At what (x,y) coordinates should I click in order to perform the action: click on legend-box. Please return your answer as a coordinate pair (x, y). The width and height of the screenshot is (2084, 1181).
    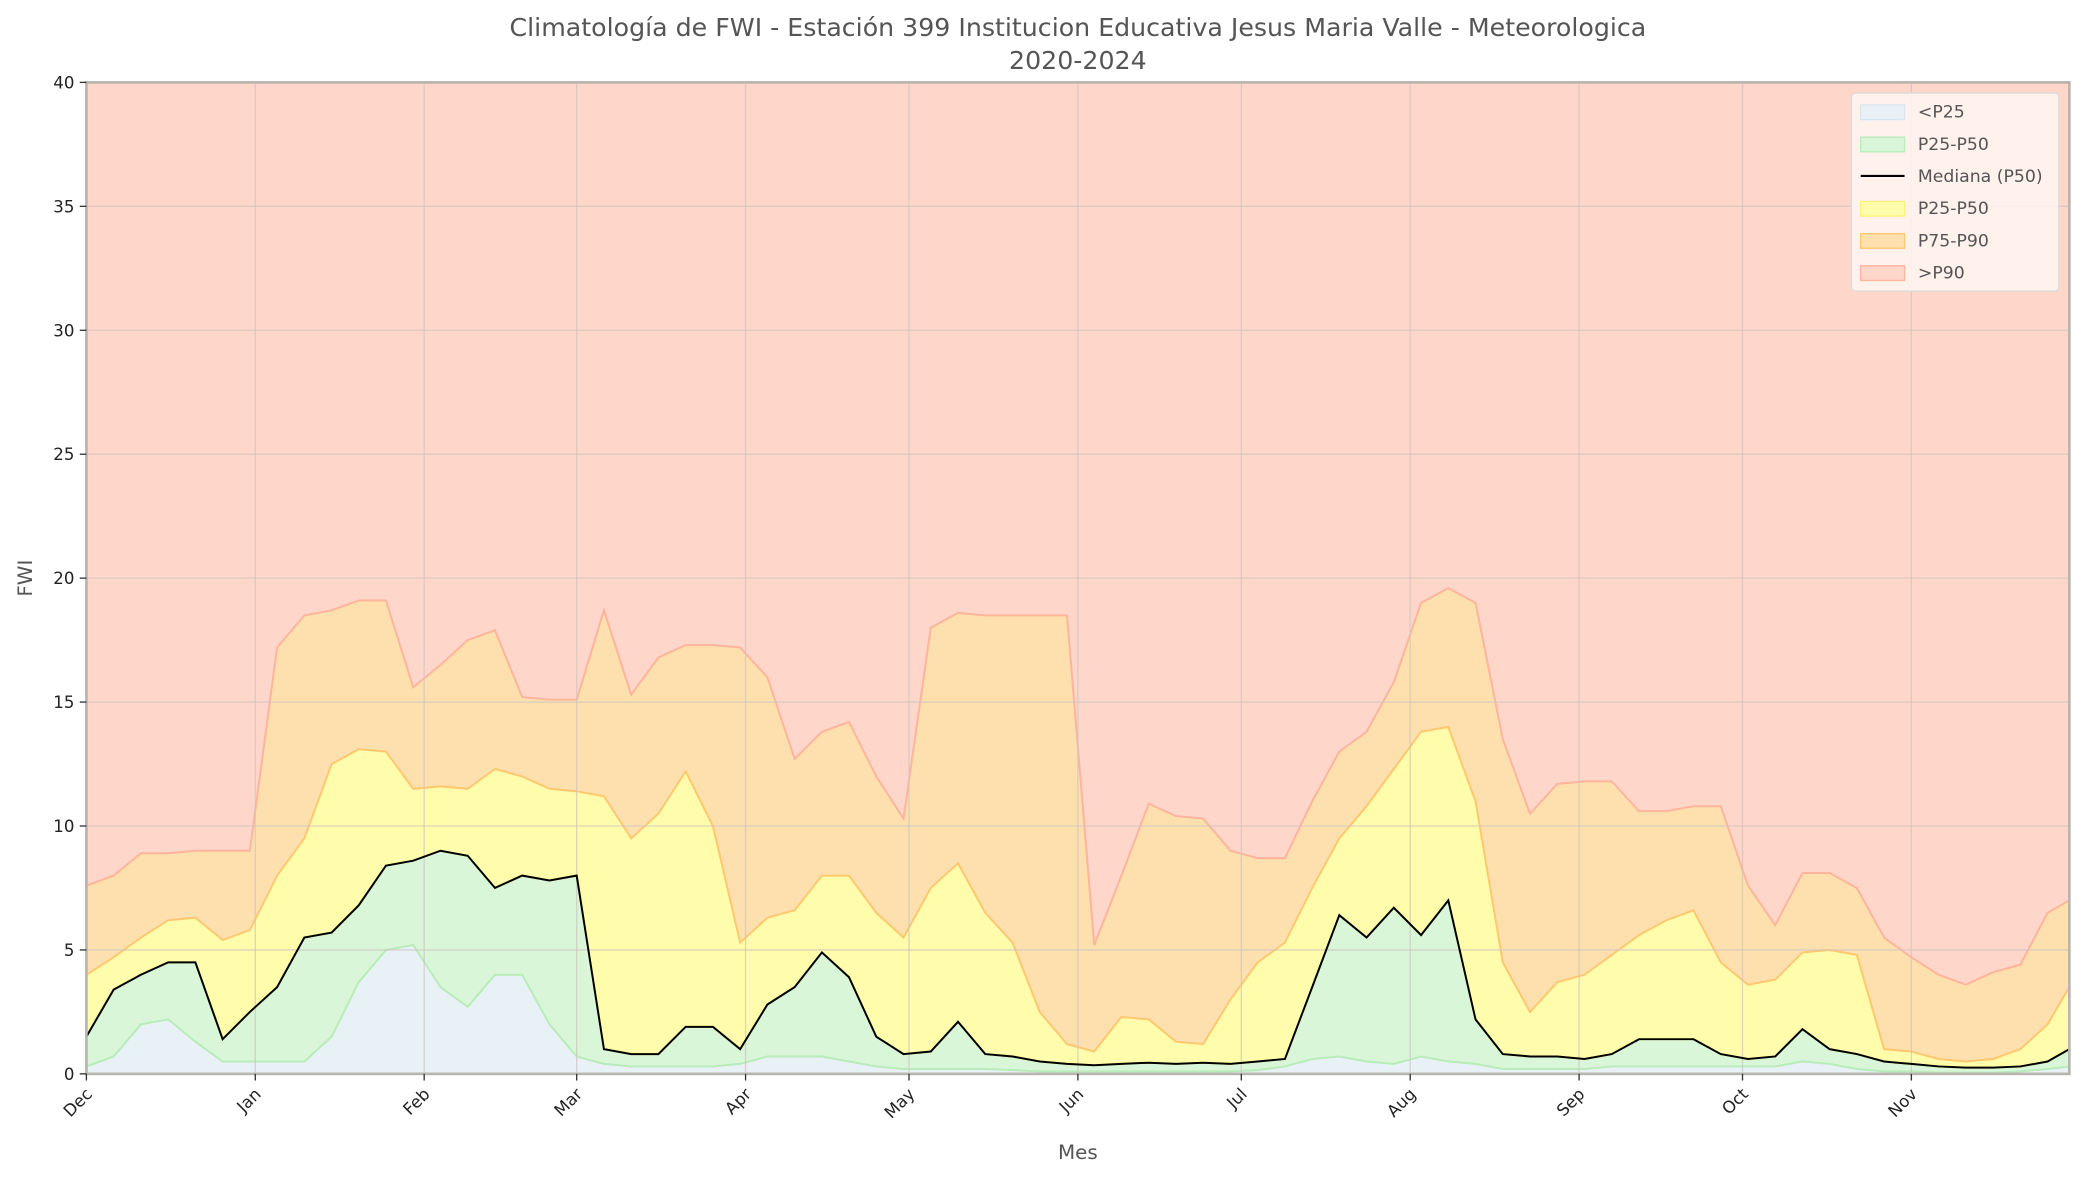
    Looking at the image, I should click on (1955, 192).